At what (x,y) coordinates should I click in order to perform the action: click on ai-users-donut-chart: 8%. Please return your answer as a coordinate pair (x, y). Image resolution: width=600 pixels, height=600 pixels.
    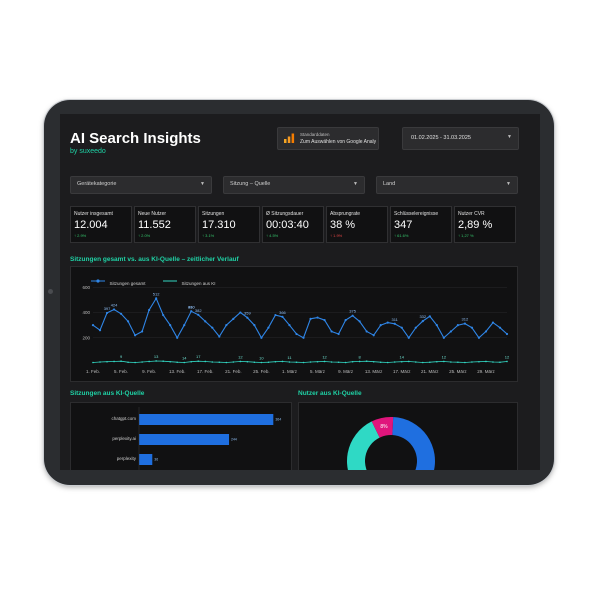
    Looking at the image, I should click on (391, 443).